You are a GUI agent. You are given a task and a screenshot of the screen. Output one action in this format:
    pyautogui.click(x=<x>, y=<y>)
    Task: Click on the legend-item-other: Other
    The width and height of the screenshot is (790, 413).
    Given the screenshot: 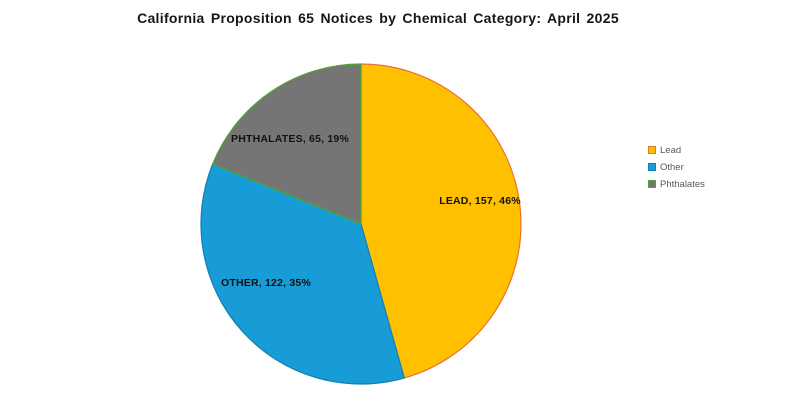 What is the action you would take?
    pyautogui.click(x=676, y=167)
    